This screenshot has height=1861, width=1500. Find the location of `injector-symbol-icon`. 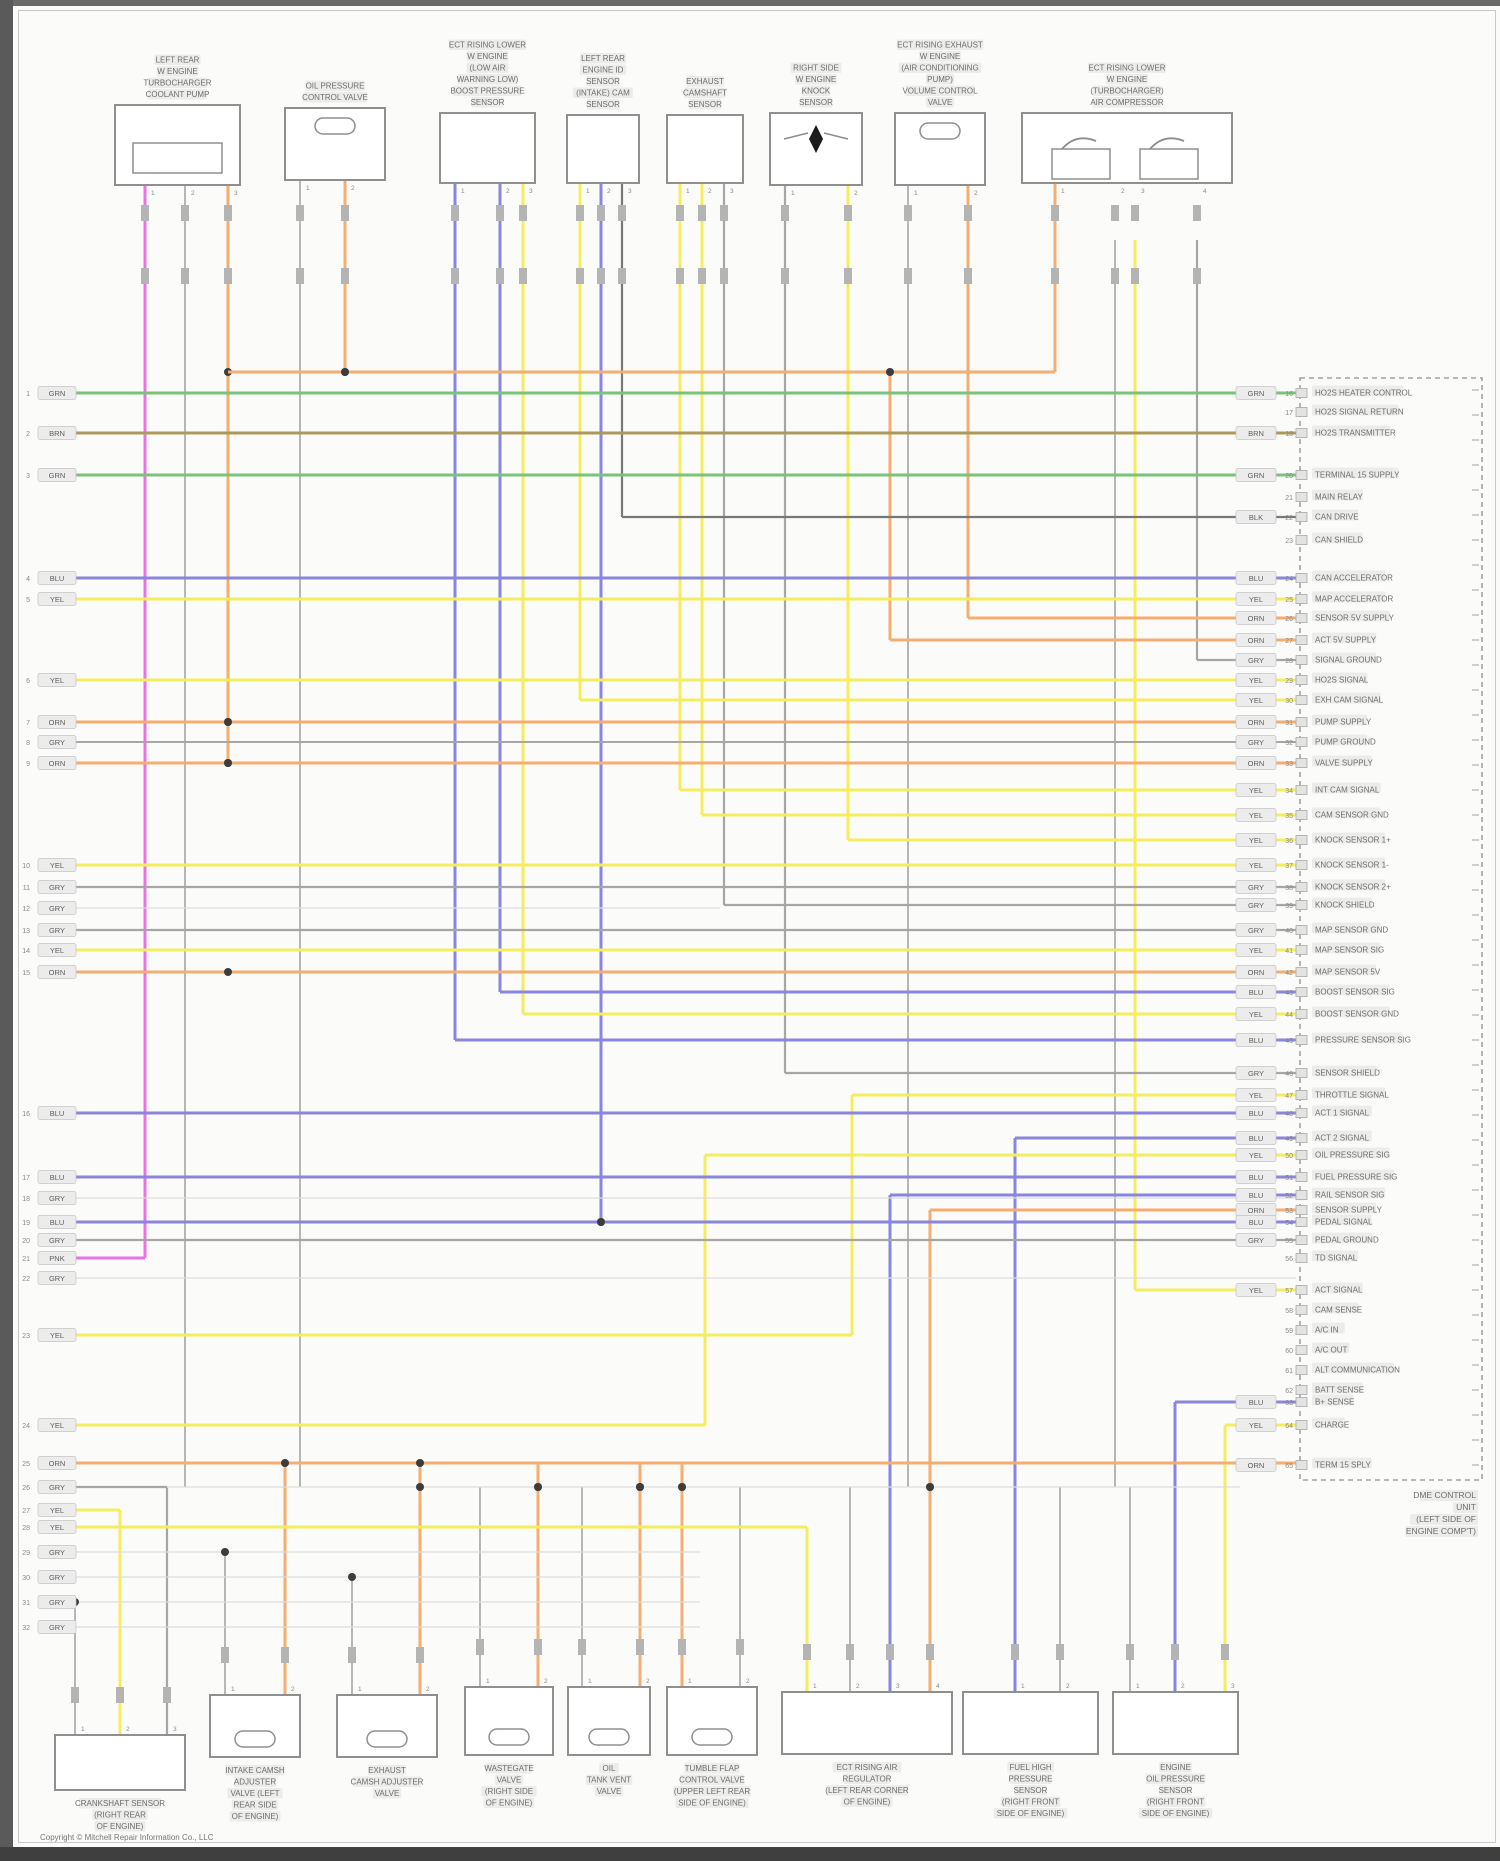

injector-symbol-icon is located at coordinates (816, 139).